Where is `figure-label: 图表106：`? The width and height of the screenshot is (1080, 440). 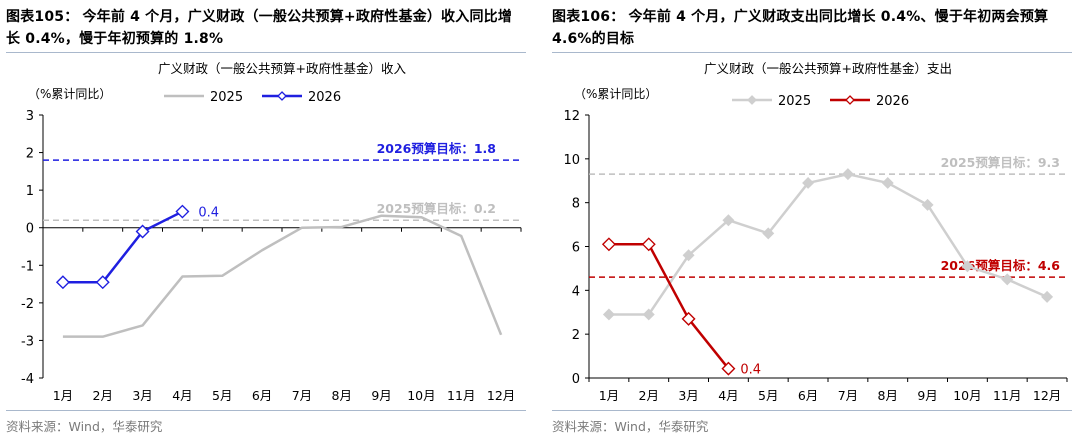
figure-label: 图表106： is located at coordinates (588, 17).